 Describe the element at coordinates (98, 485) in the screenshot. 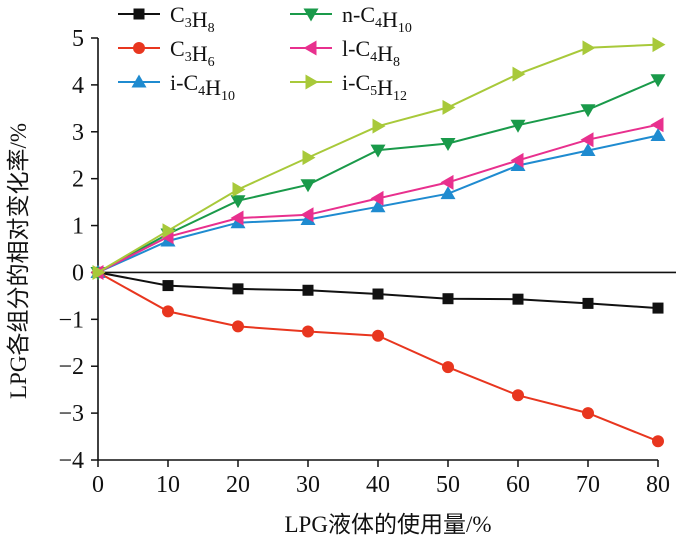

I see `x-tick-label: 0` at that location.